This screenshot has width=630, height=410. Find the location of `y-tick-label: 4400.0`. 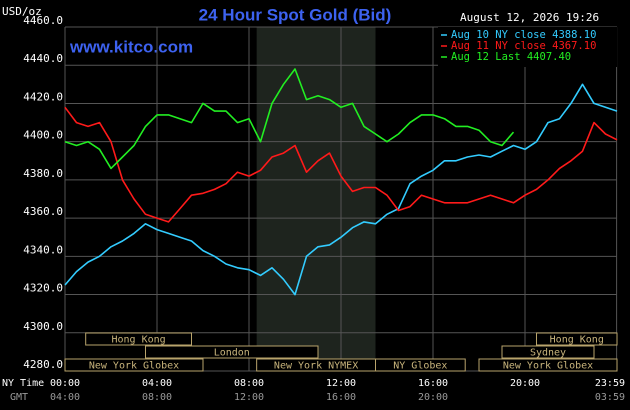

y-tick-label: 4400.0 is located at coordinates (43, 135).